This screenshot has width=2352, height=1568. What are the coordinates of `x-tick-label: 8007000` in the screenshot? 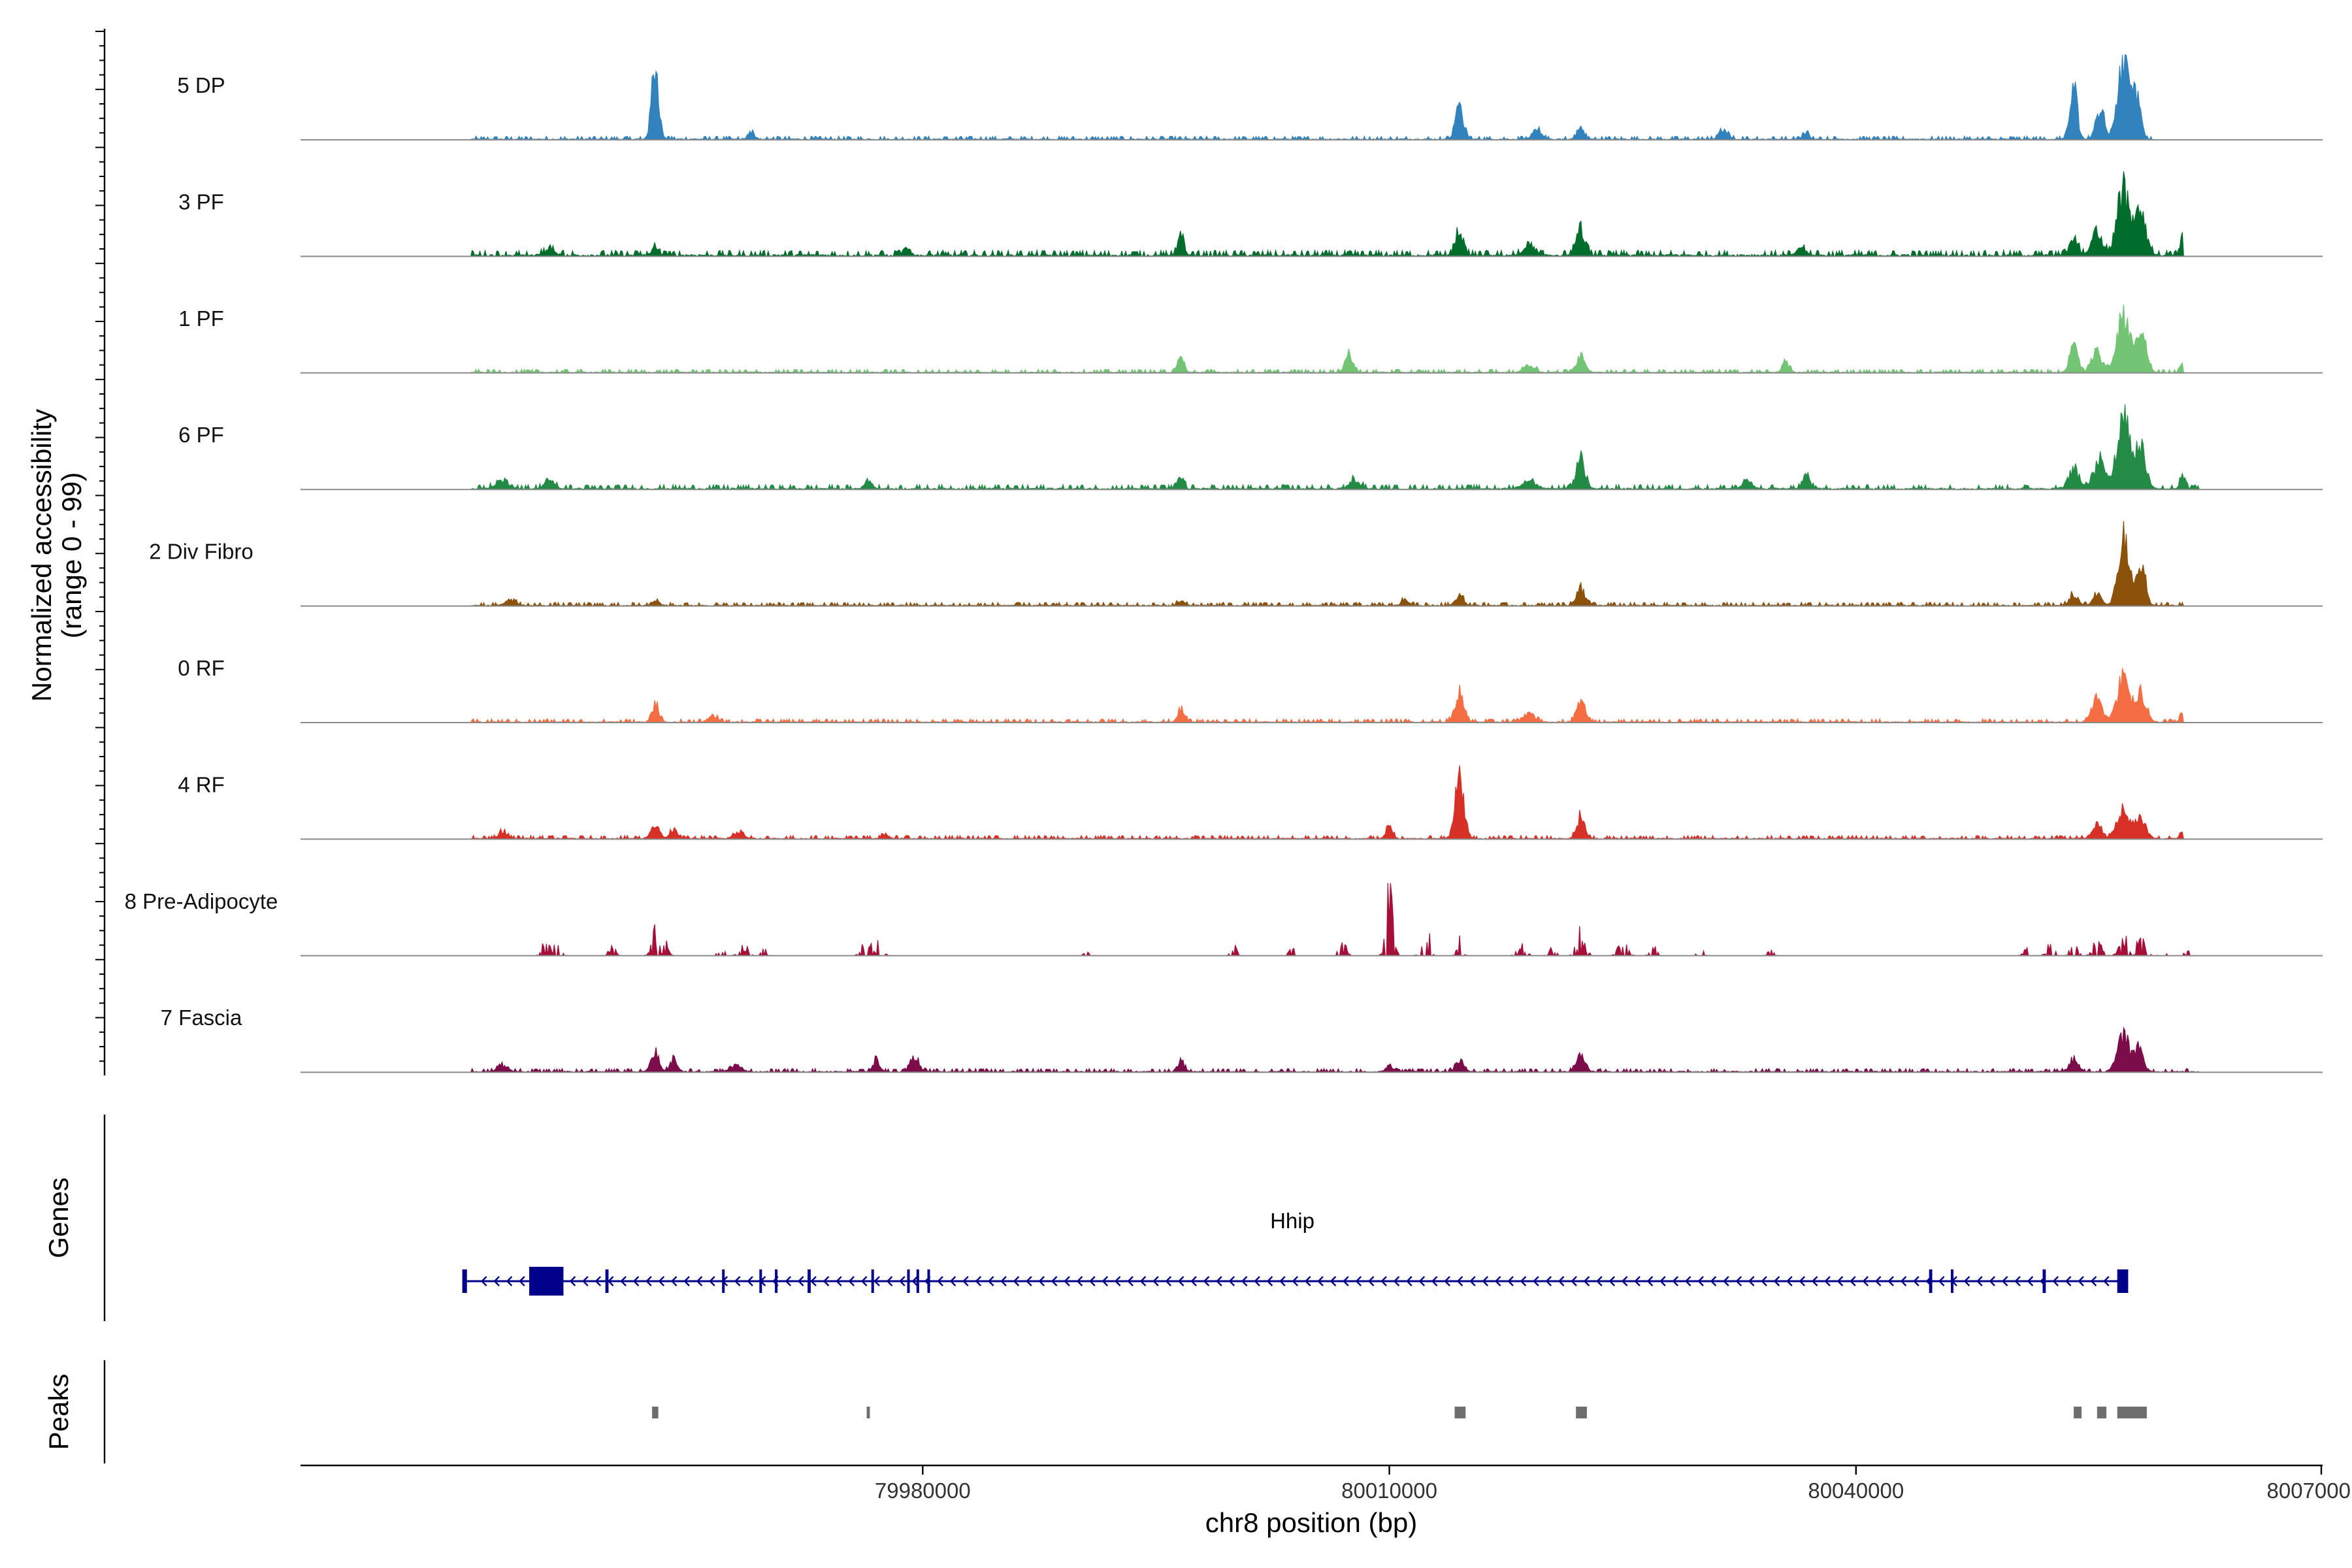 It's located at (2309, 1490).